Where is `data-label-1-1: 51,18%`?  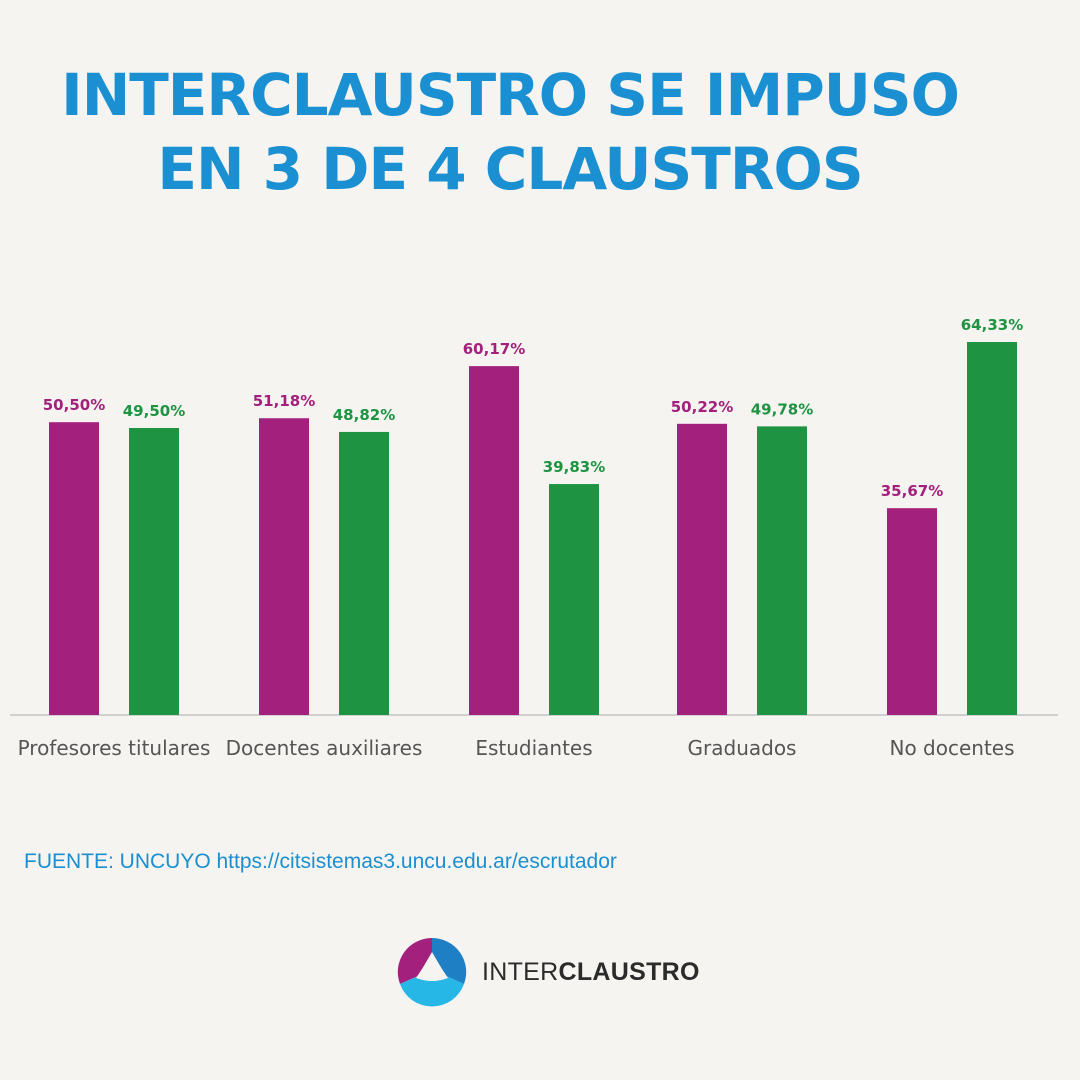 data-label-1-1: 51,18% is located at coordinates (284, 401).